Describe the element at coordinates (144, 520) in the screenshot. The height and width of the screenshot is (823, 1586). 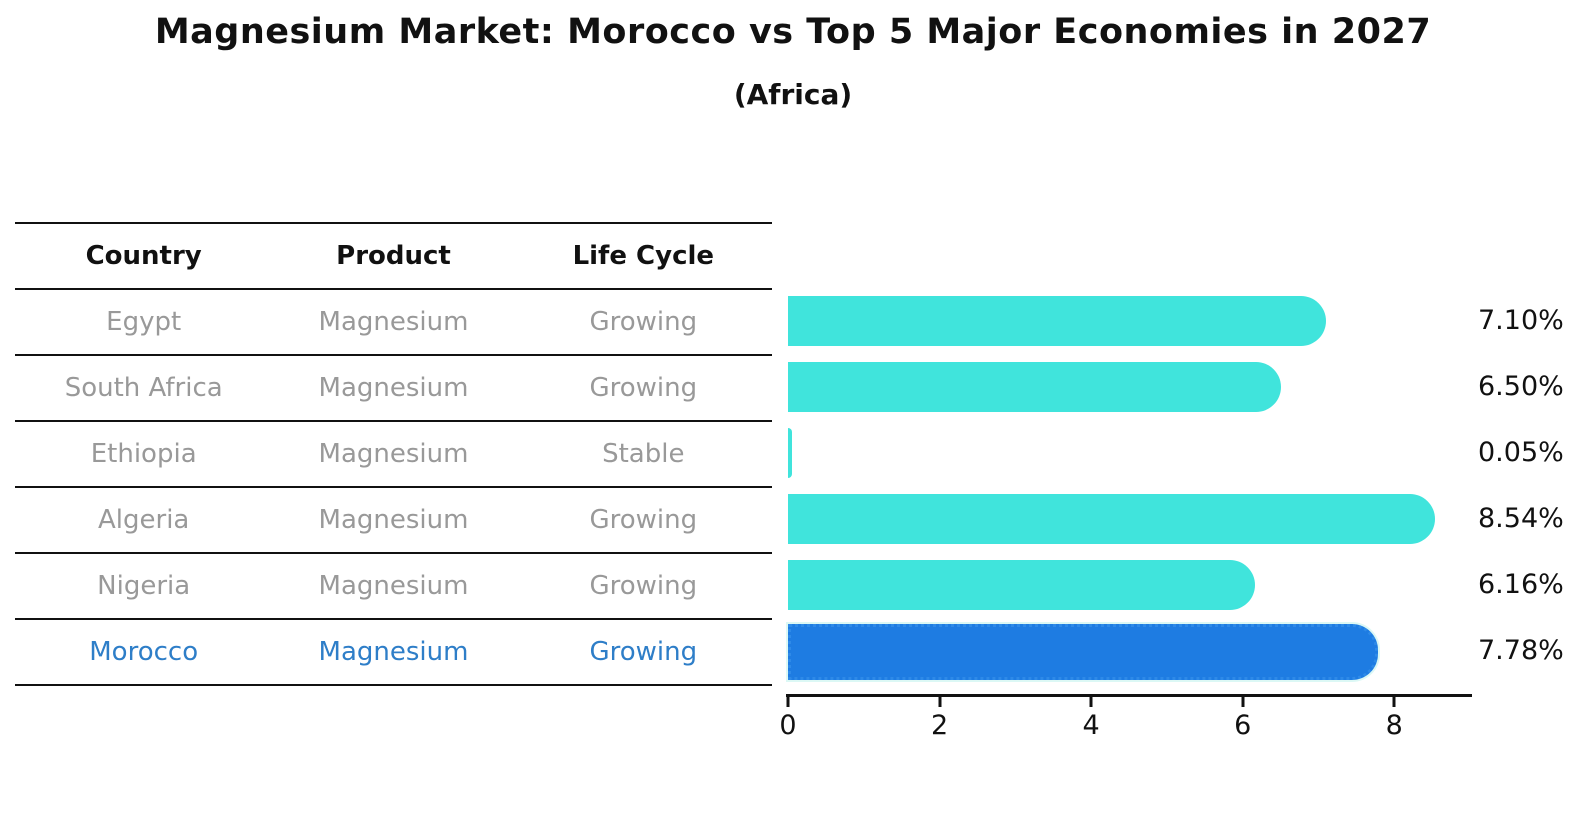
I see `country-cell: Algeria` at that location.